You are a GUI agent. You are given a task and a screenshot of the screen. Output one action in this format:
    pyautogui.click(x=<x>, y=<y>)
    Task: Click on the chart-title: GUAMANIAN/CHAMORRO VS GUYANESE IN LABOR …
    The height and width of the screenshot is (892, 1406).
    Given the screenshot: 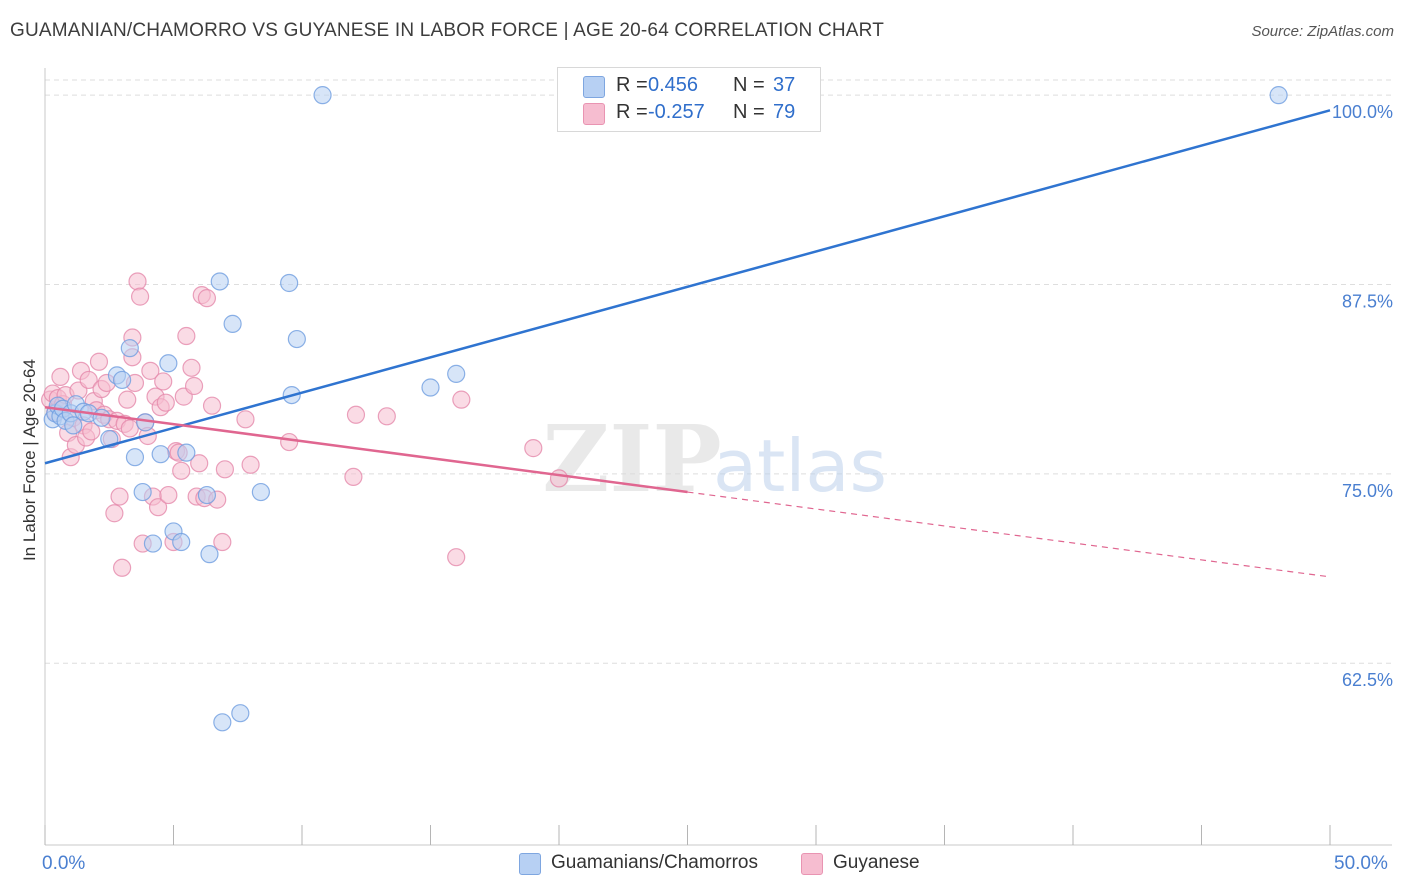 What is the action you would take?
    pyautogui.click(x=447, y=30)
    